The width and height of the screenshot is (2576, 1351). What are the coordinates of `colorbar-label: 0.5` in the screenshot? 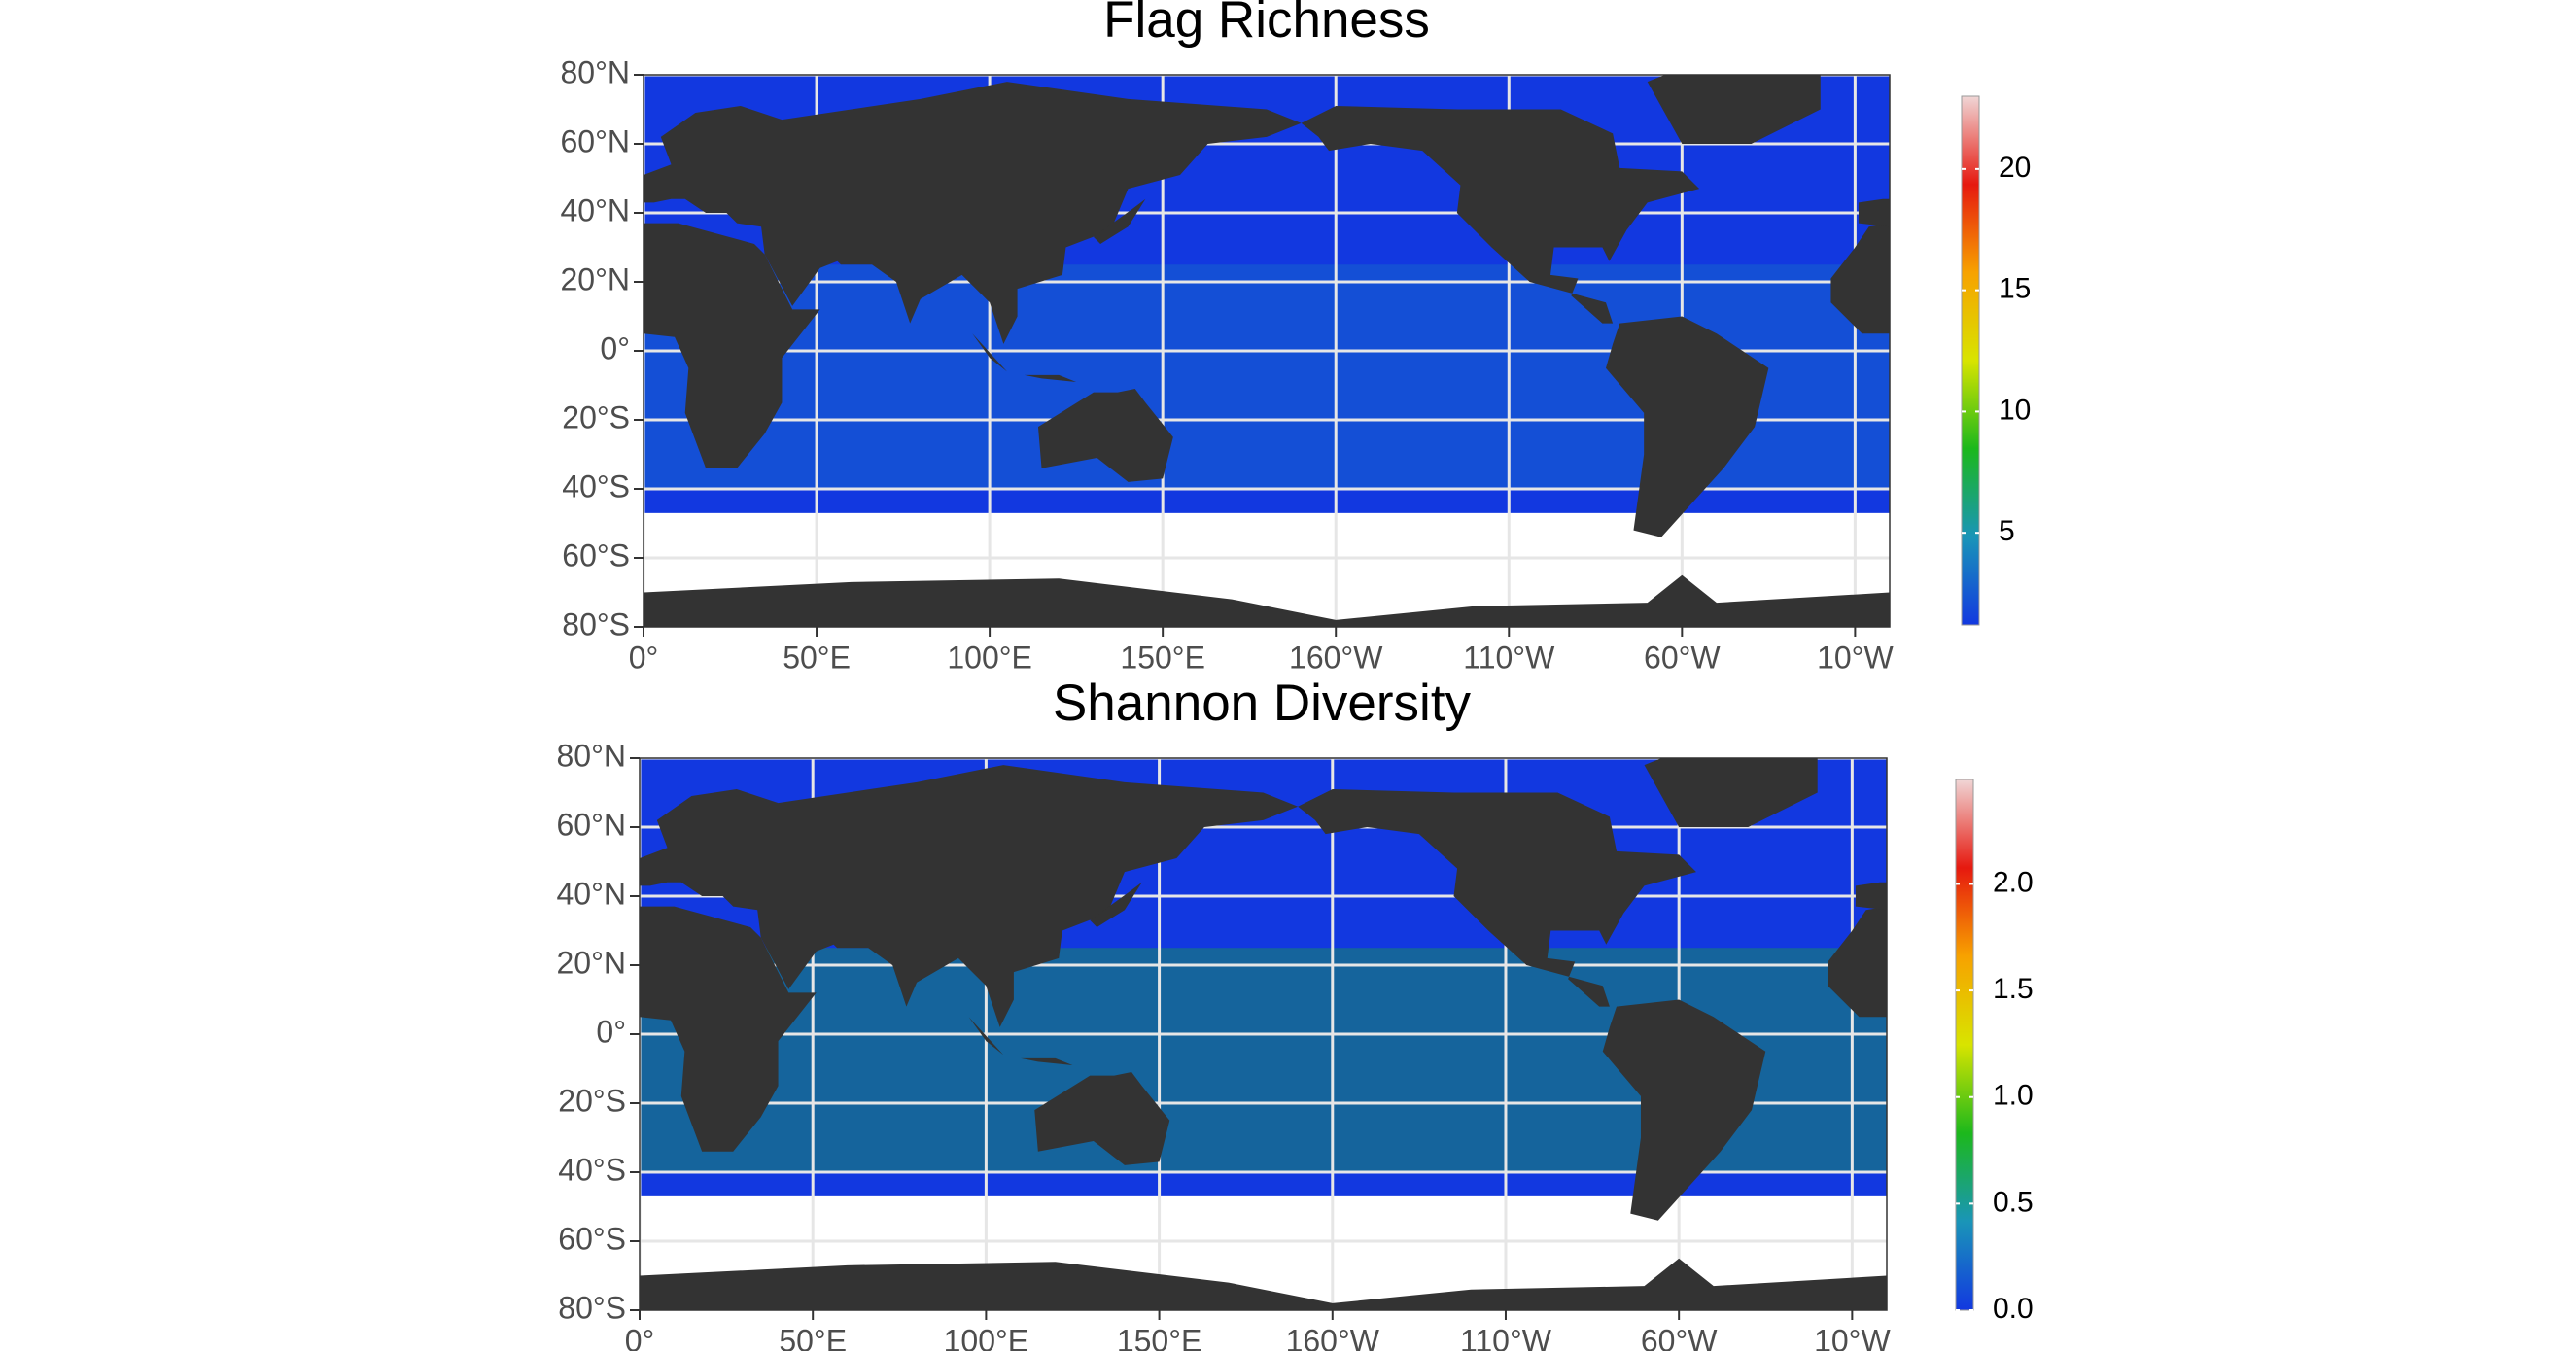 It's located at (2013, 1202).